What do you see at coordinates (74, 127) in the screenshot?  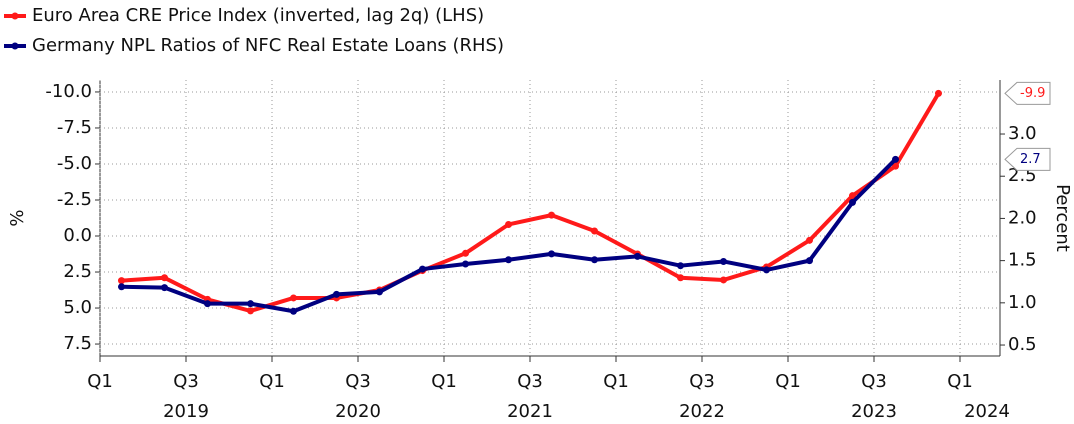 I see `y-tick-label: -7.5` at bounding box center [74, 127].